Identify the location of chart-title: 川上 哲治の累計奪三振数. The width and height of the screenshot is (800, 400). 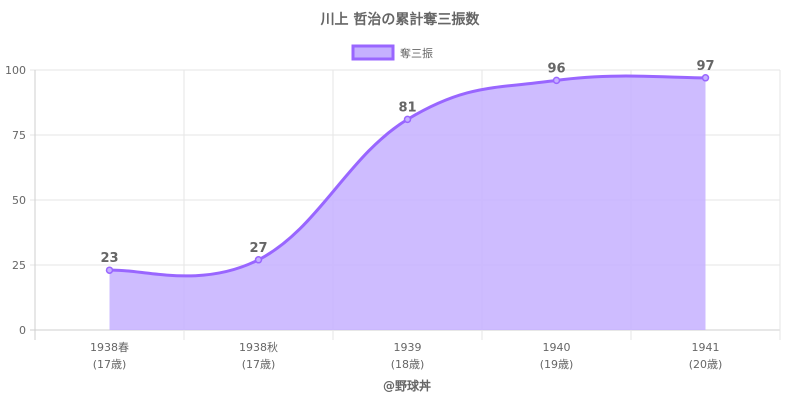
(400, 19).